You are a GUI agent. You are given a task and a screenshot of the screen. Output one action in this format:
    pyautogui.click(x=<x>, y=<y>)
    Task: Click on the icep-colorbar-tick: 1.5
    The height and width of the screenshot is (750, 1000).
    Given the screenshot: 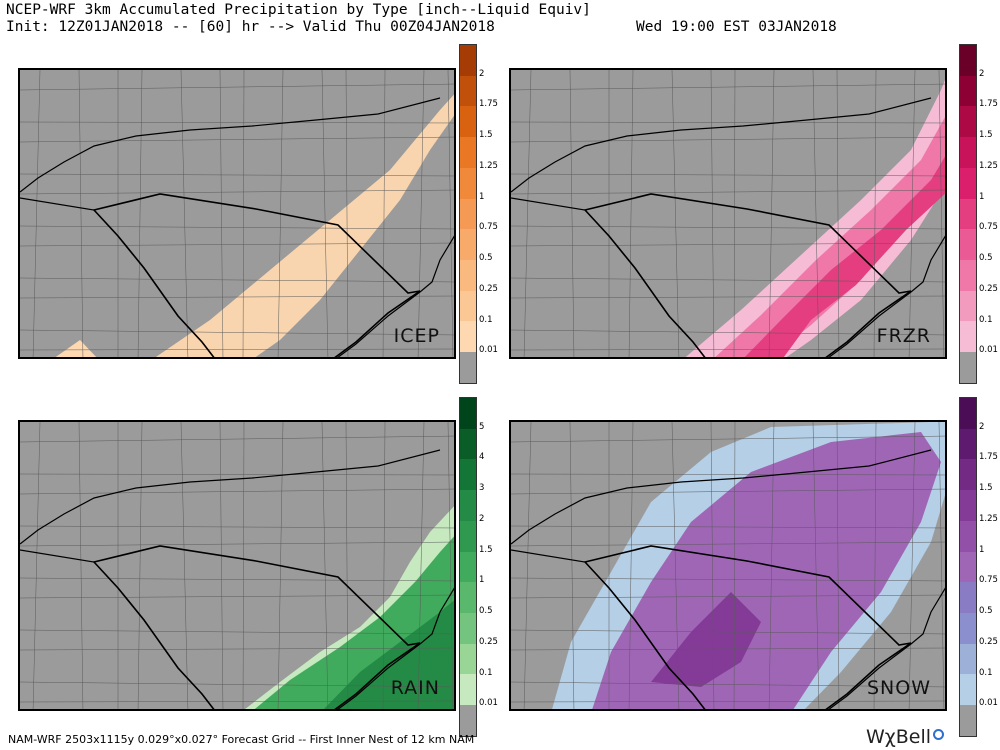 What is the action you would take?
    pyautogui.click(x=486, y=135)
    